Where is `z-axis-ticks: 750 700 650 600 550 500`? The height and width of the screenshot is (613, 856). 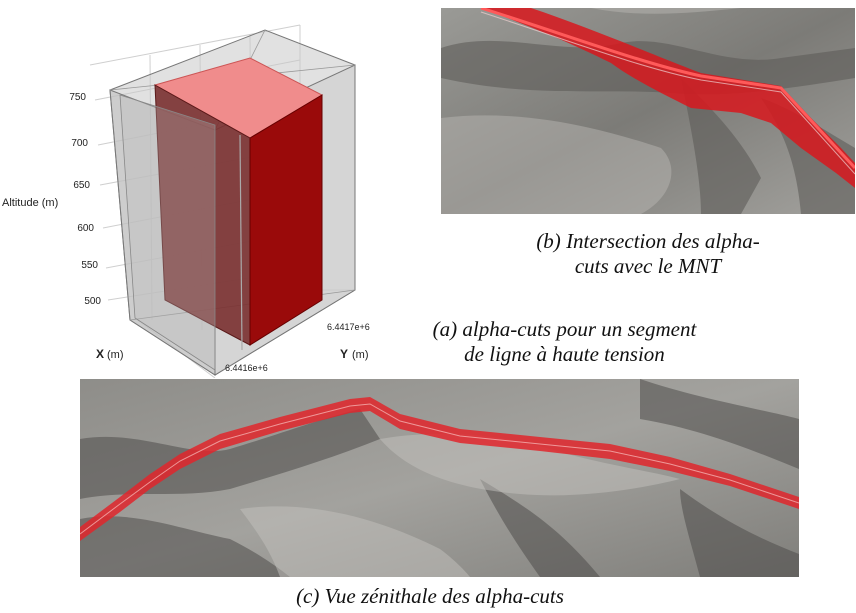
z-axis-ticks: 750 700 650 600 550 500 is located at coordinates (85, 199).